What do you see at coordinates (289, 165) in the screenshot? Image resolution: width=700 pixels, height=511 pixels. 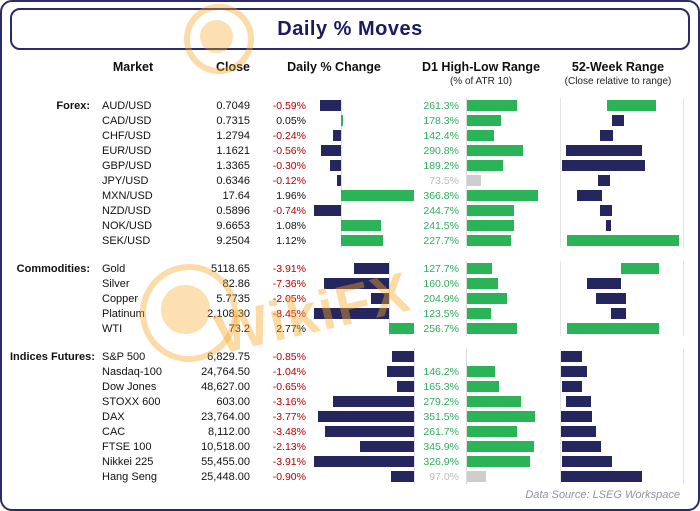 I see `daily-change-value: -0.30%` at bounding box center [289, 165].